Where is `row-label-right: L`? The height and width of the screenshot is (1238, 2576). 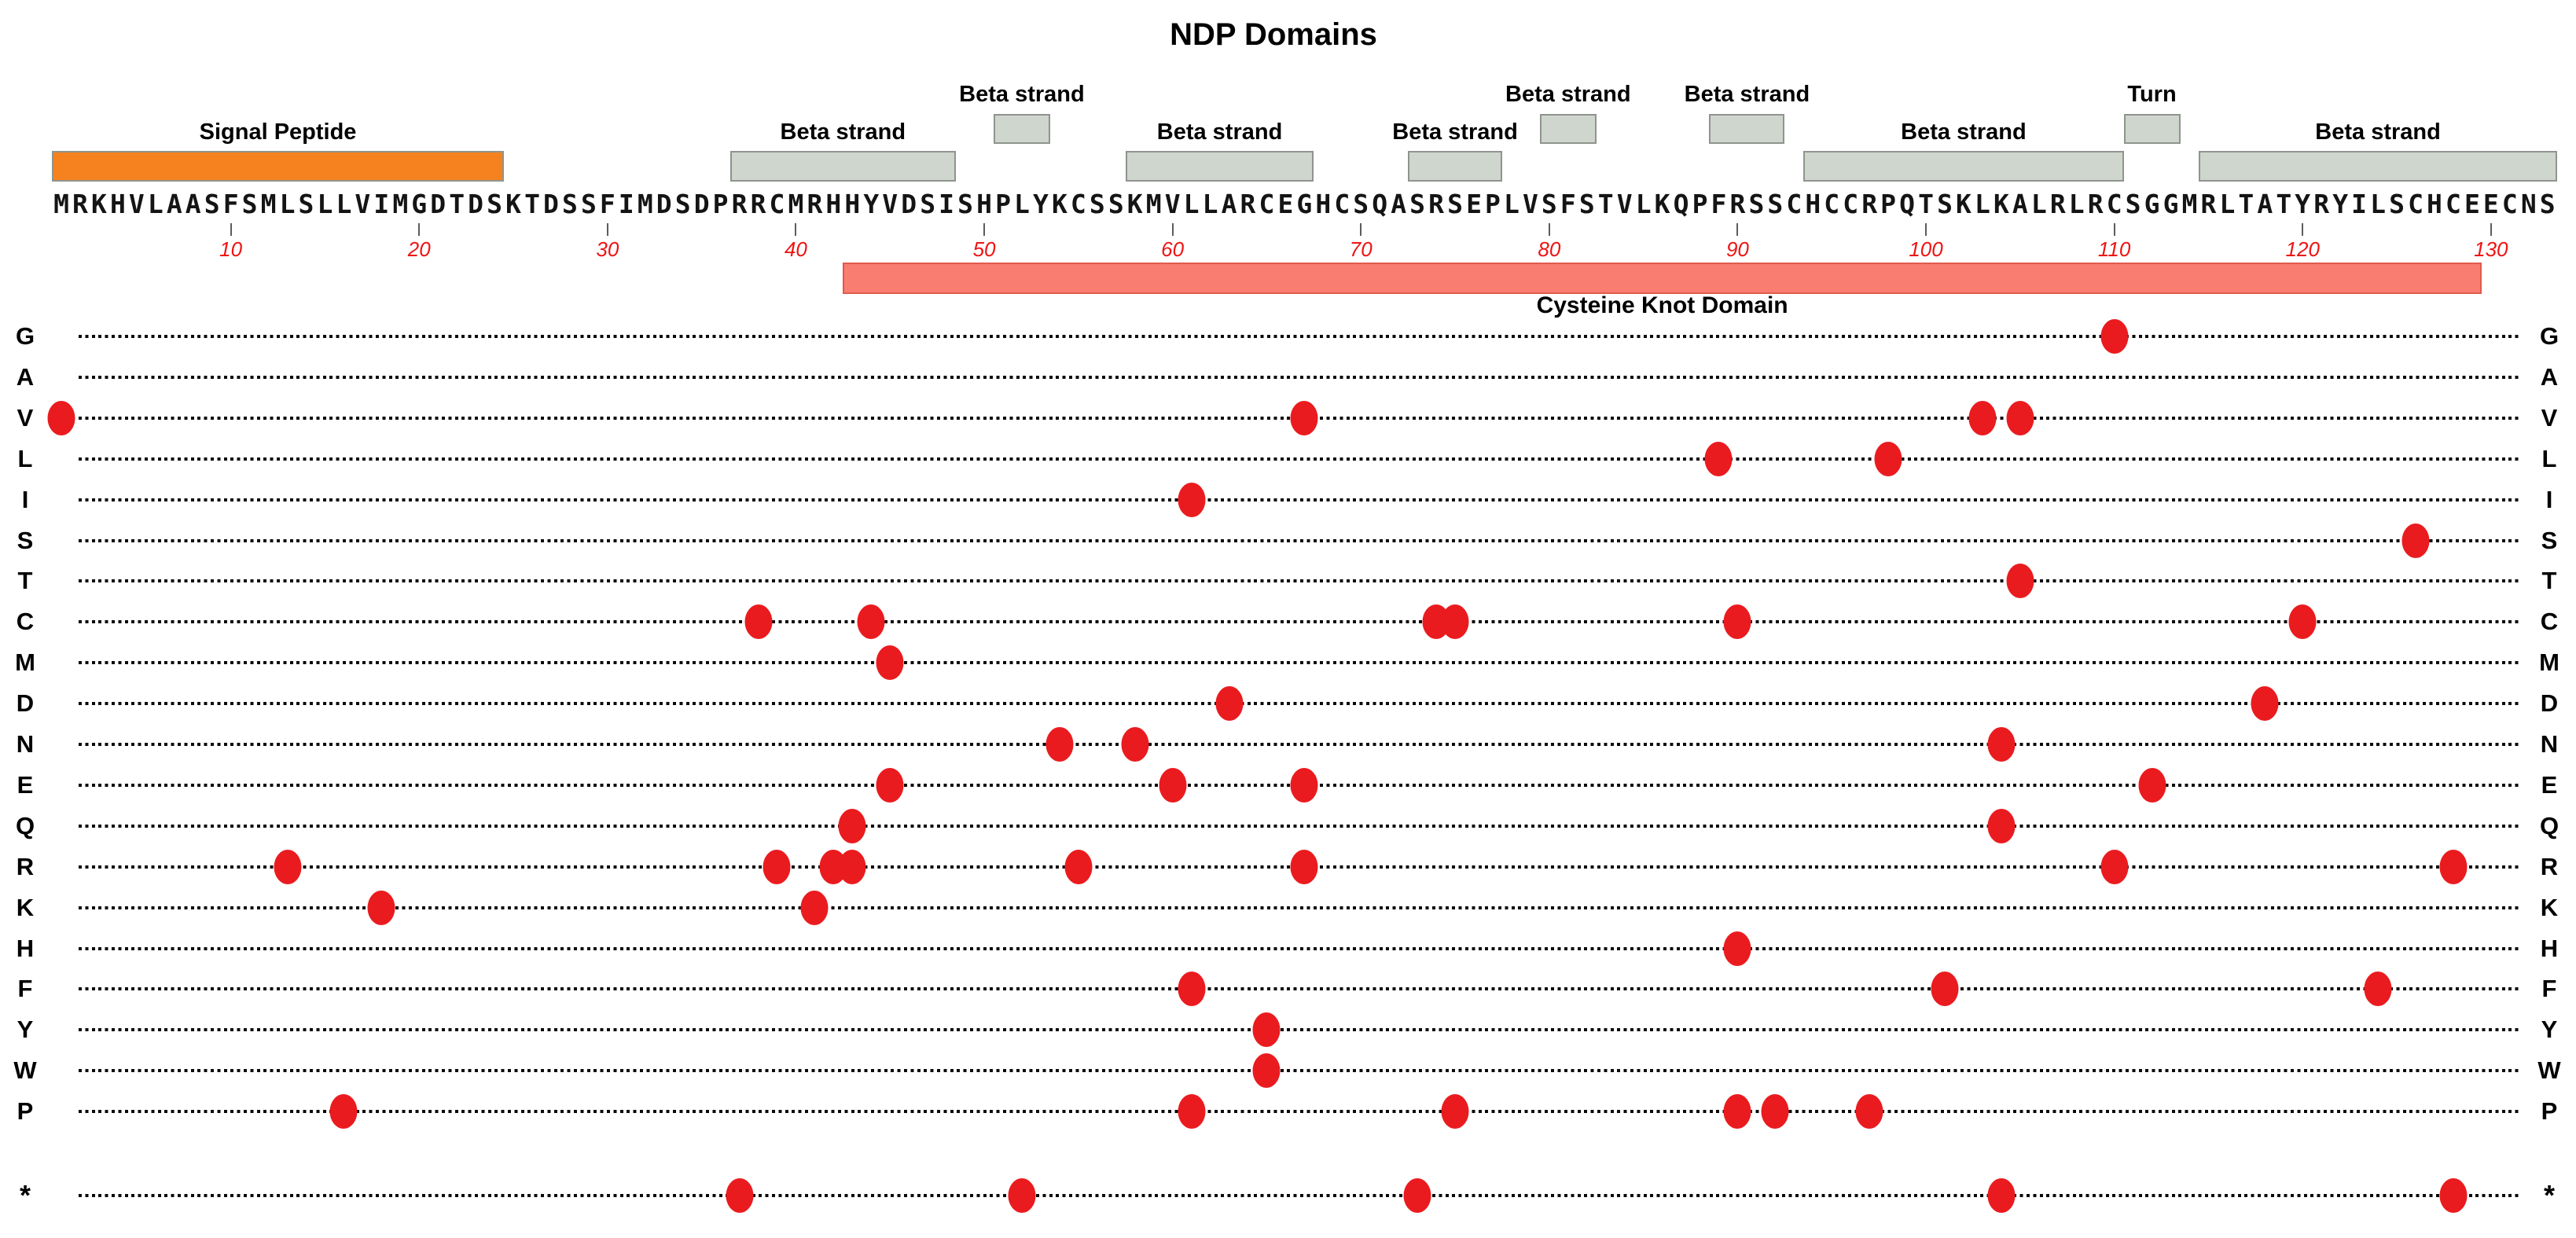
row-label-right: L is located at coordinates (2549, 458).